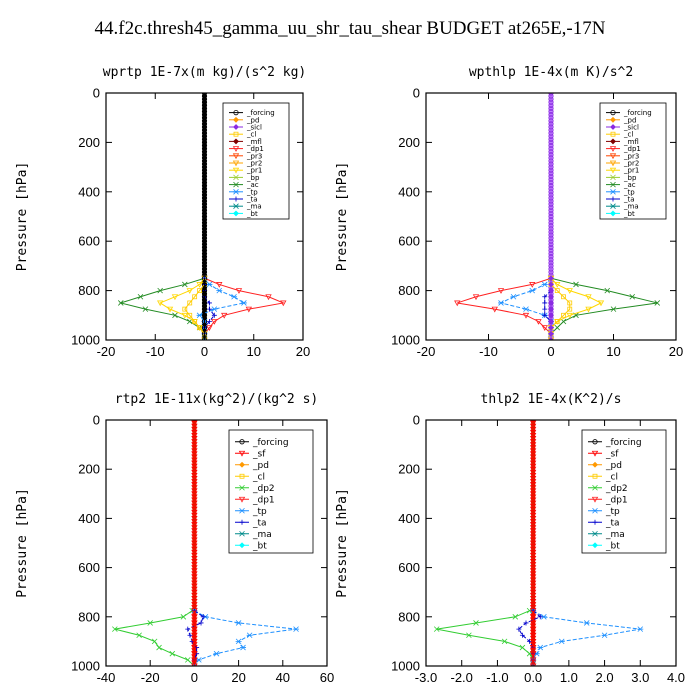 This screenshot has width=700, height=700. I want to click on legend-ta-marker, so click(242, 522).